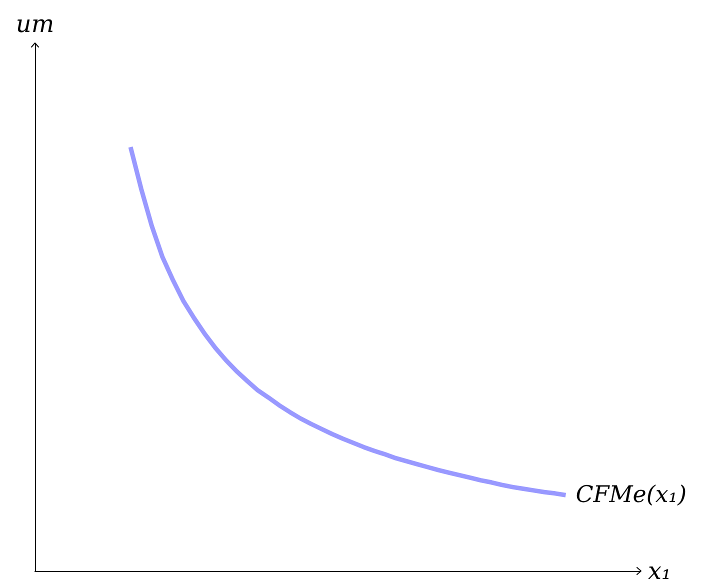  I want to click on y-axis-title: um, so click(35, 24).